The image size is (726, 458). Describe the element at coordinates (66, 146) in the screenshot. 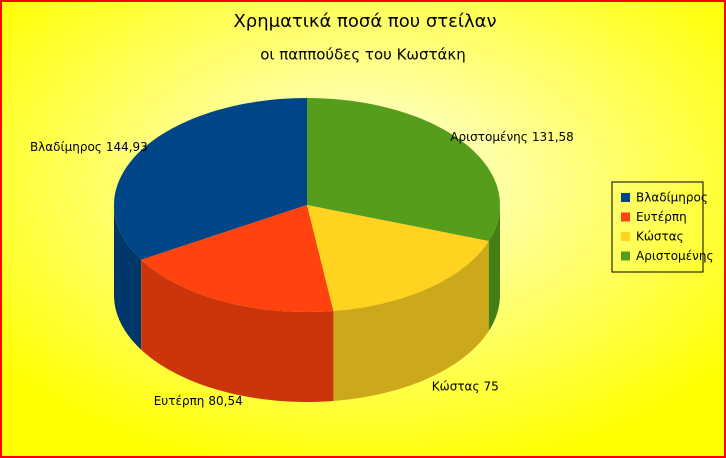

I see `data-label-category: Βλαδίμηρος` at that location.